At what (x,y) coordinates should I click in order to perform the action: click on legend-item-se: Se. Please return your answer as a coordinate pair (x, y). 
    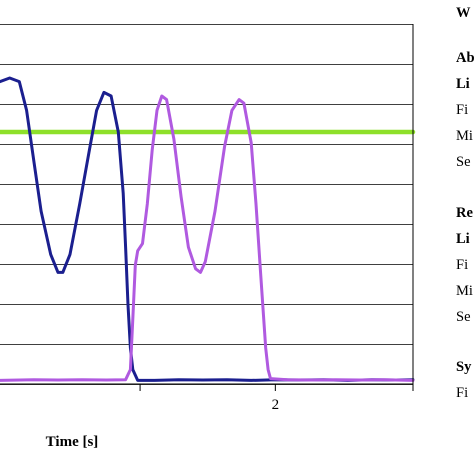
    Looking at the image, I should click on (463, 162).